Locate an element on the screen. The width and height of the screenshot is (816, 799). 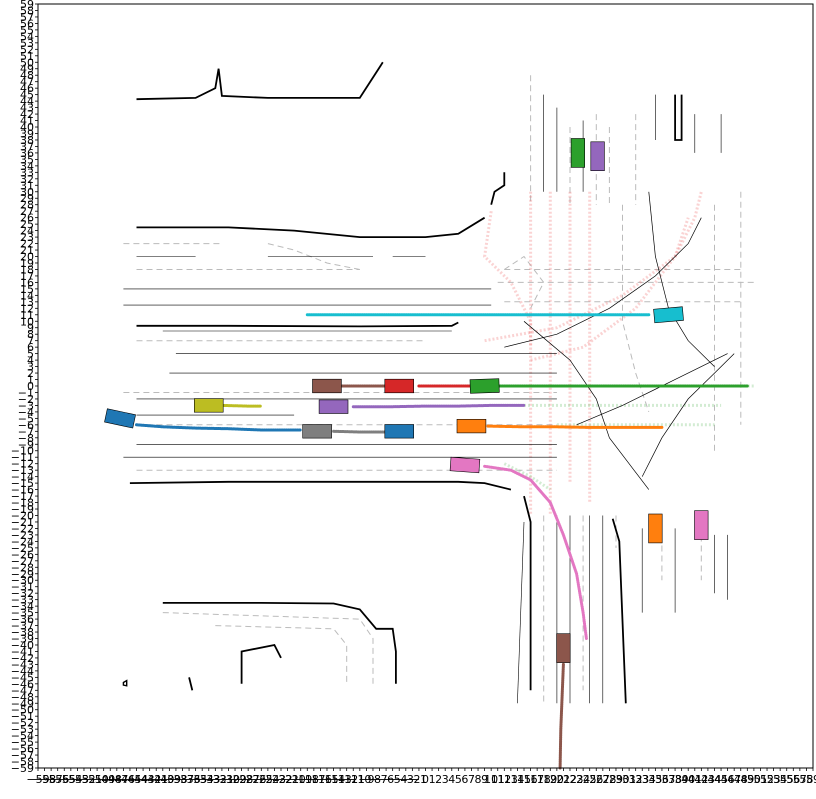
y-tick-label: −5 is located at coordinates (26, 418).